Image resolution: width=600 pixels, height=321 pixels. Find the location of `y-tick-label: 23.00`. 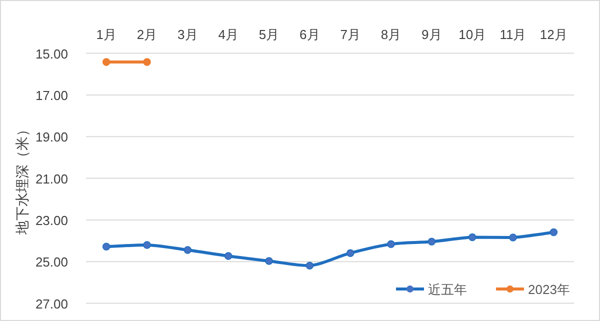

y-tick-label: 23.00 is located at coordinates (51, 220).